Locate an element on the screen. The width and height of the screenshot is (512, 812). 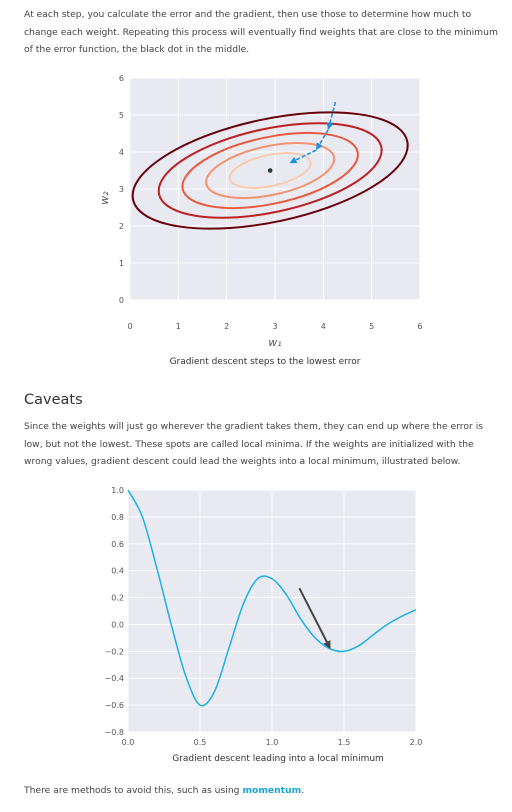
descent-arrow is located at coordinates (314, 618).